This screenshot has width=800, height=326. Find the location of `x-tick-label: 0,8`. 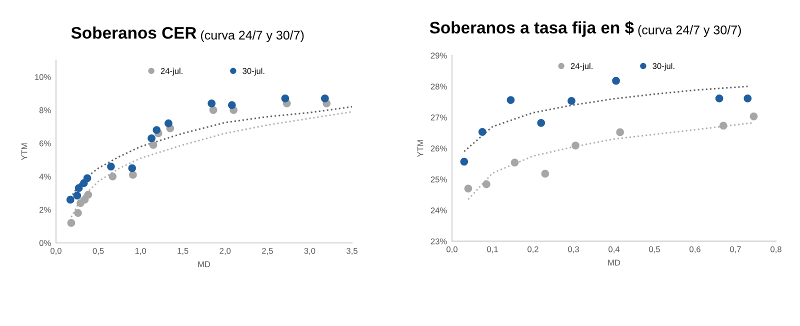

x-tick-label: 0,8 is located at coordinates (776, 250).